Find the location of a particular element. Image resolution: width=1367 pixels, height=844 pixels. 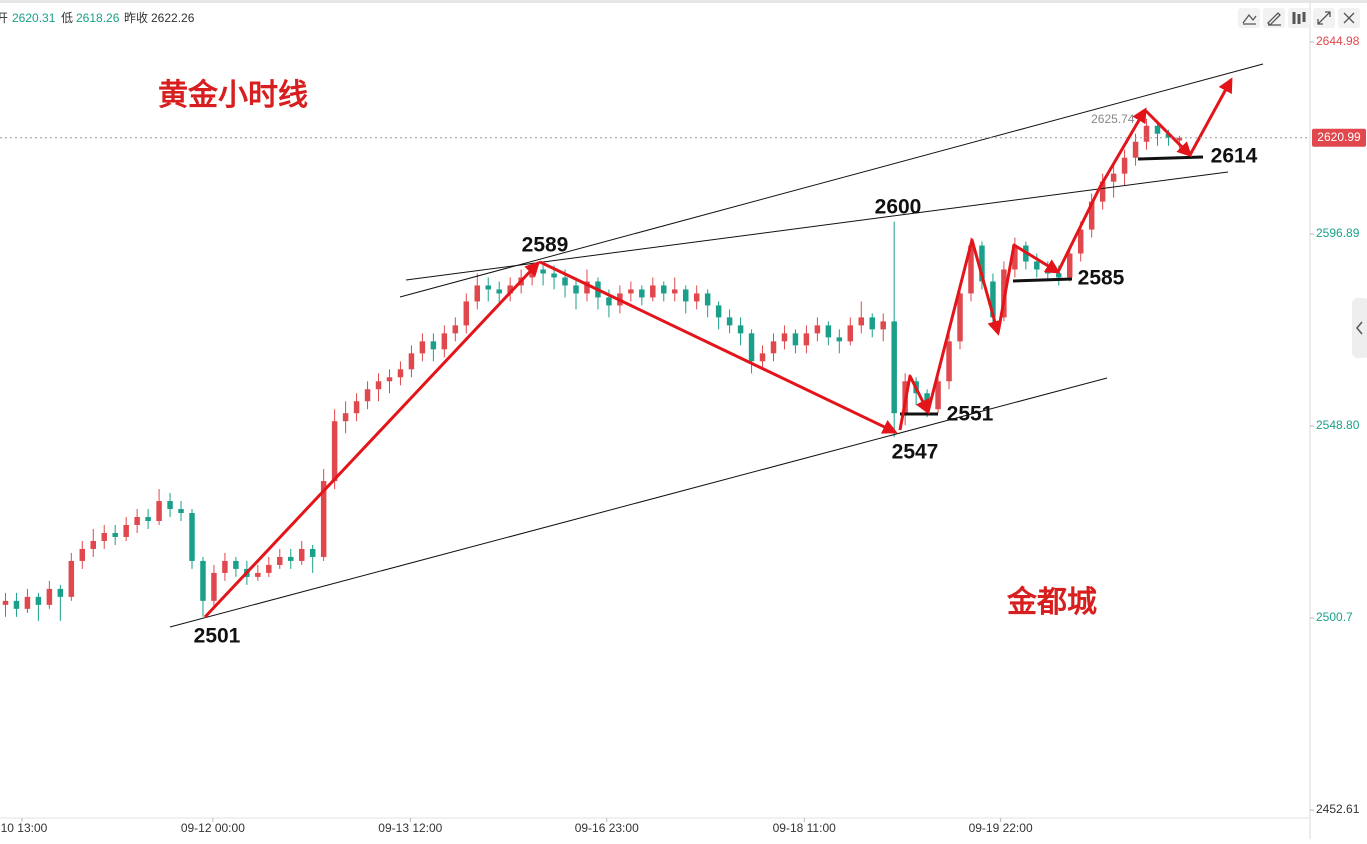

price-annotation: 2585 is located at coordinates (1101, 278).